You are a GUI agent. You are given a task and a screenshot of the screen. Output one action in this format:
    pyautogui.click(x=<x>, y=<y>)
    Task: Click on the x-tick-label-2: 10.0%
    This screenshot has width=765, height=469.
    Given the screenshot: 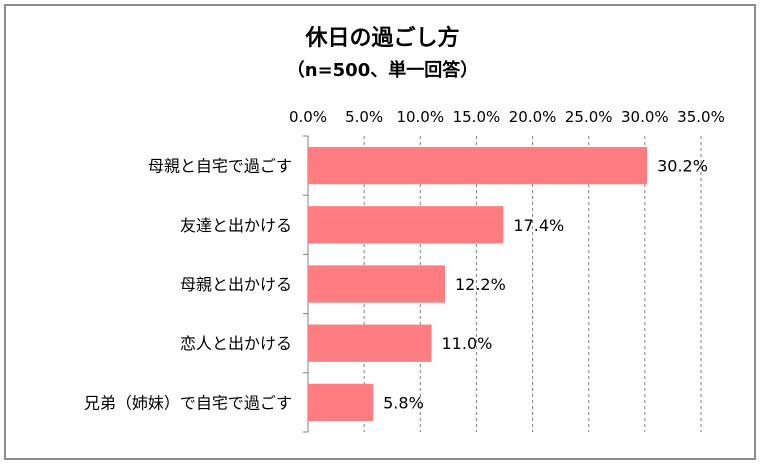 What is the action you would take?
    pyautogui.click(x=420, y=117)
    